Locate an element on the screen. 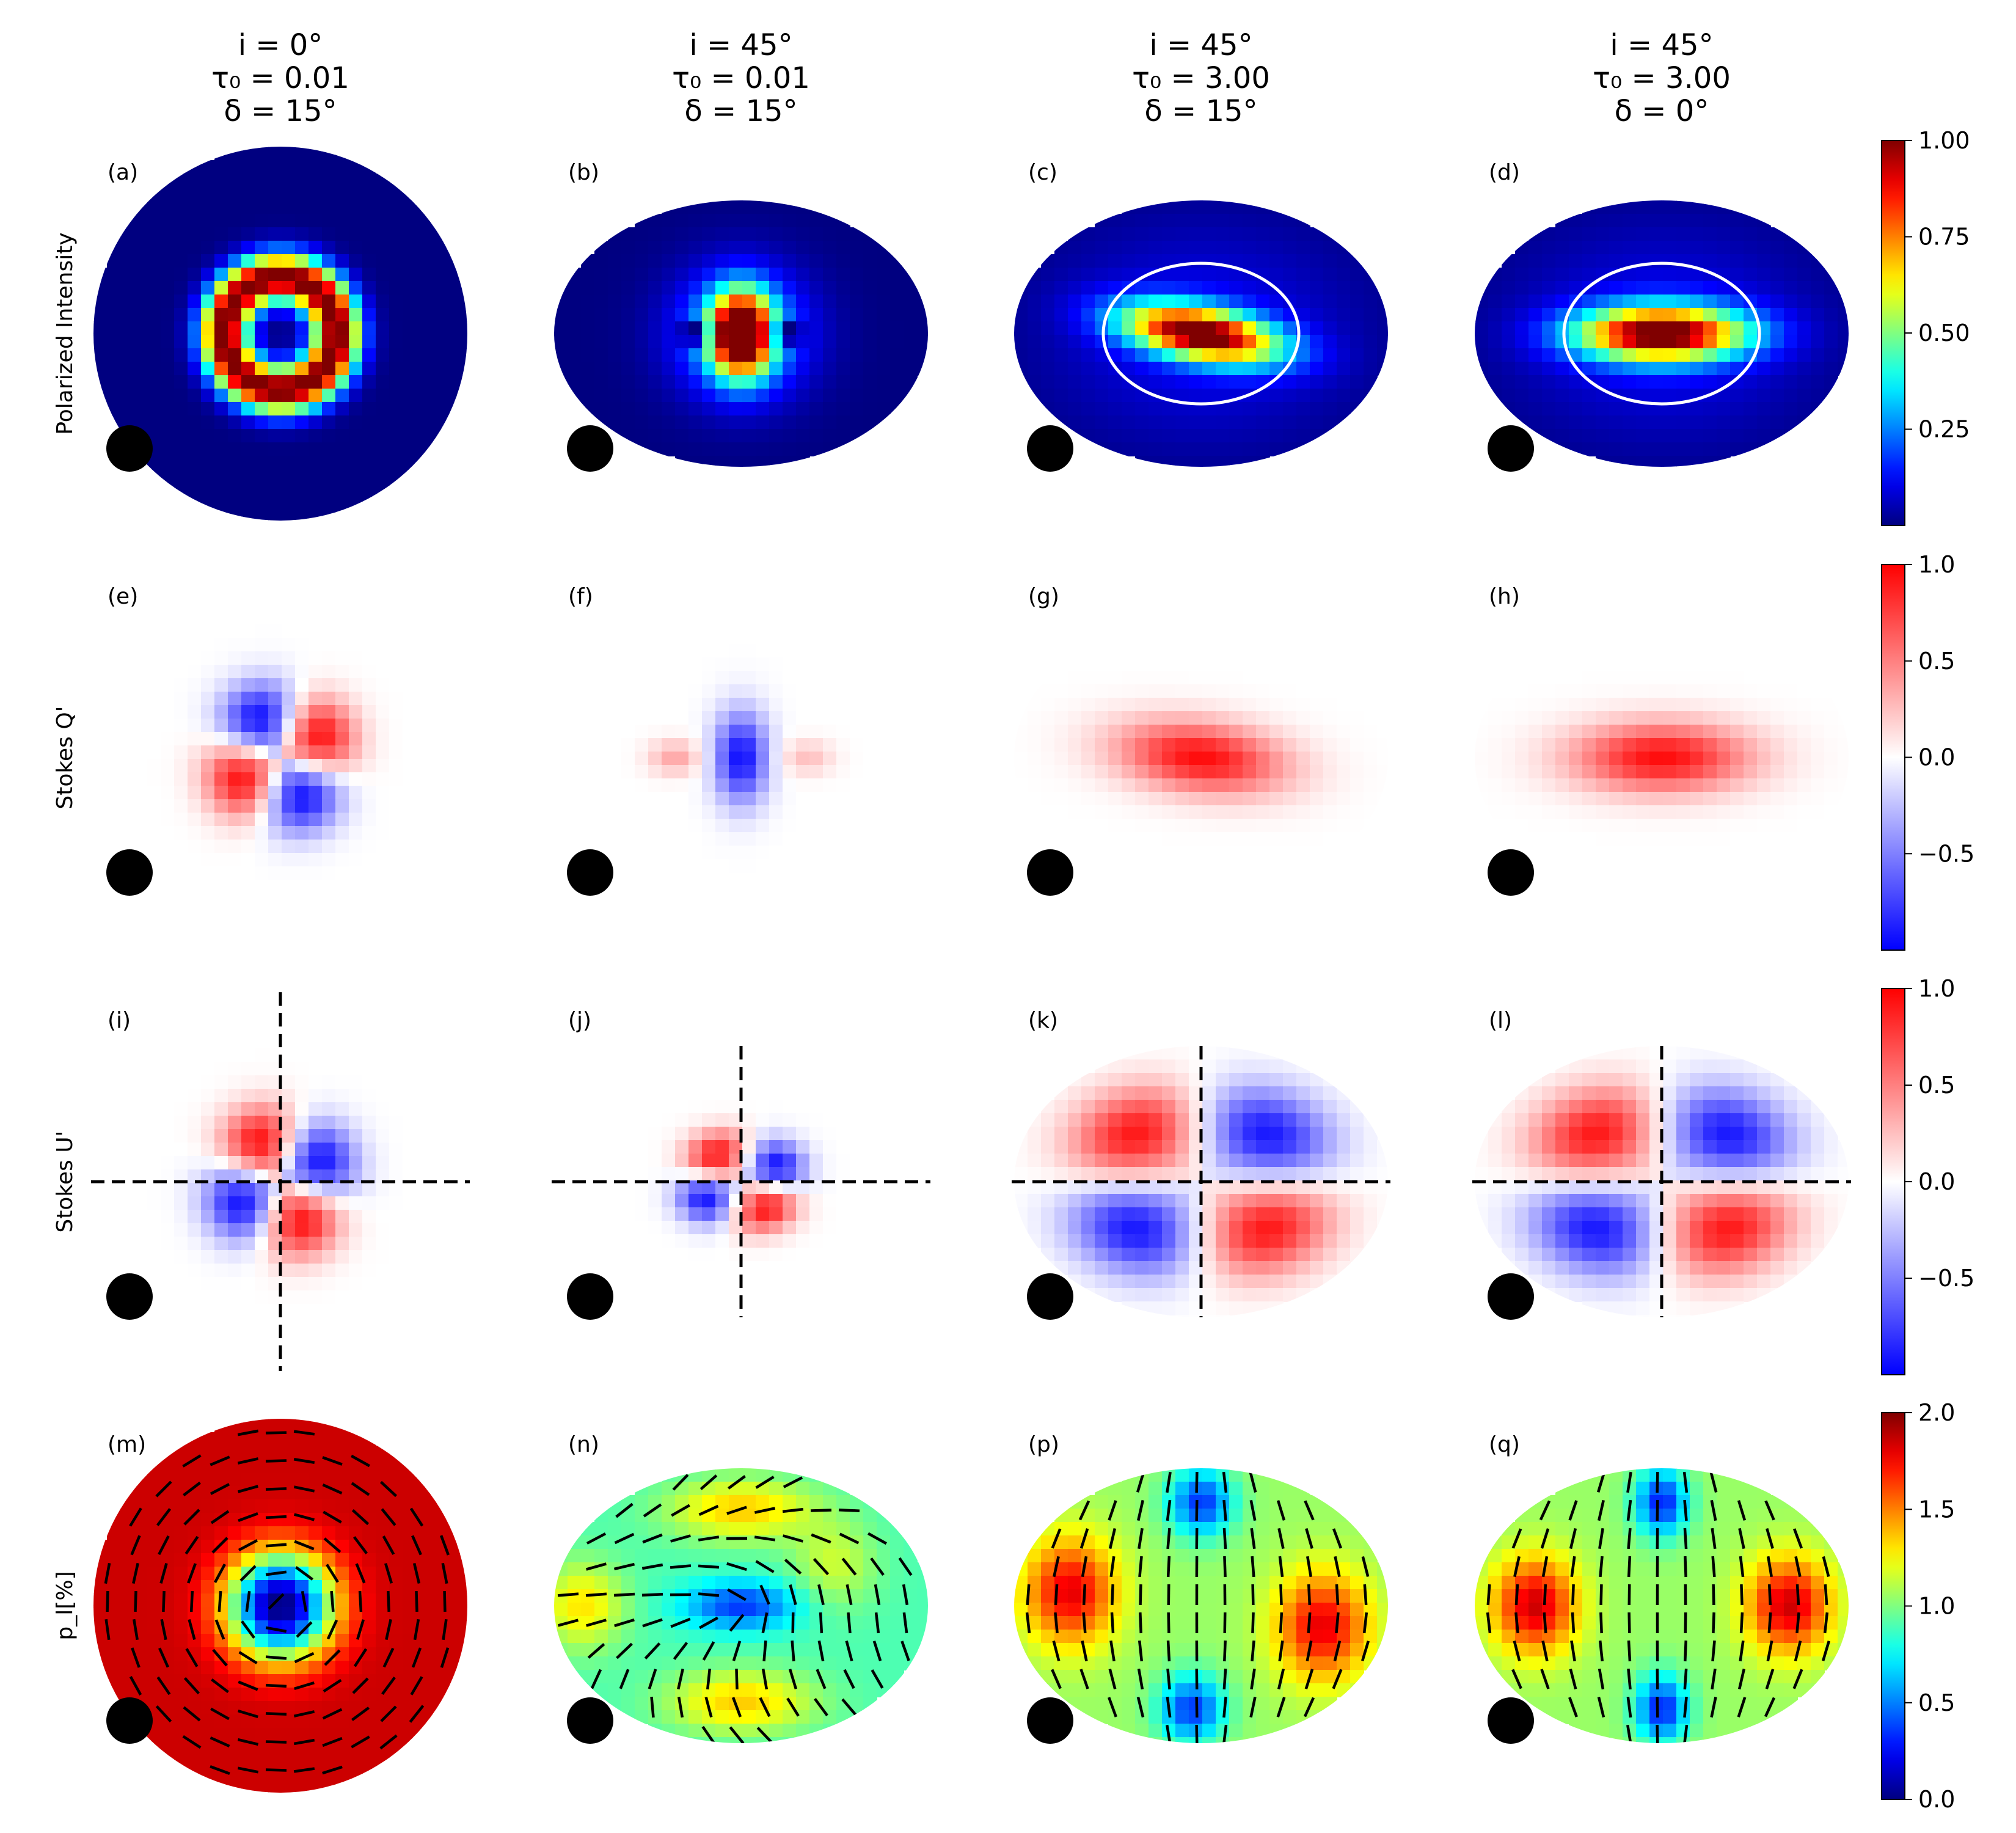  panel-tag: (b) is located at coordinates (583, 172).